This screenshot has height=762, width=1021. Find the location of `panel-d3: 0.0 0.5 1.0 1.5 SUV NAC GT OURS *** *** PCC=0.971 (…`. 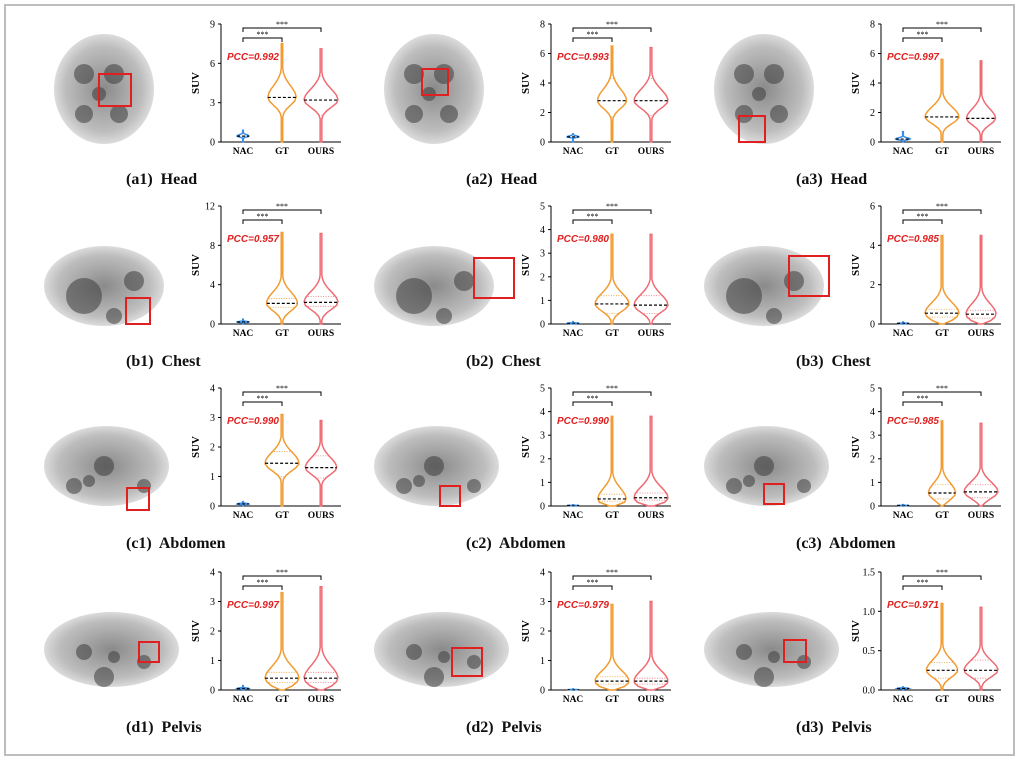

panel-d3: 0.0 0.5 1.0 1.5 SUV NAC GT OURS *** *** PCC=0.971 (… is located at coordinates (851, 654).